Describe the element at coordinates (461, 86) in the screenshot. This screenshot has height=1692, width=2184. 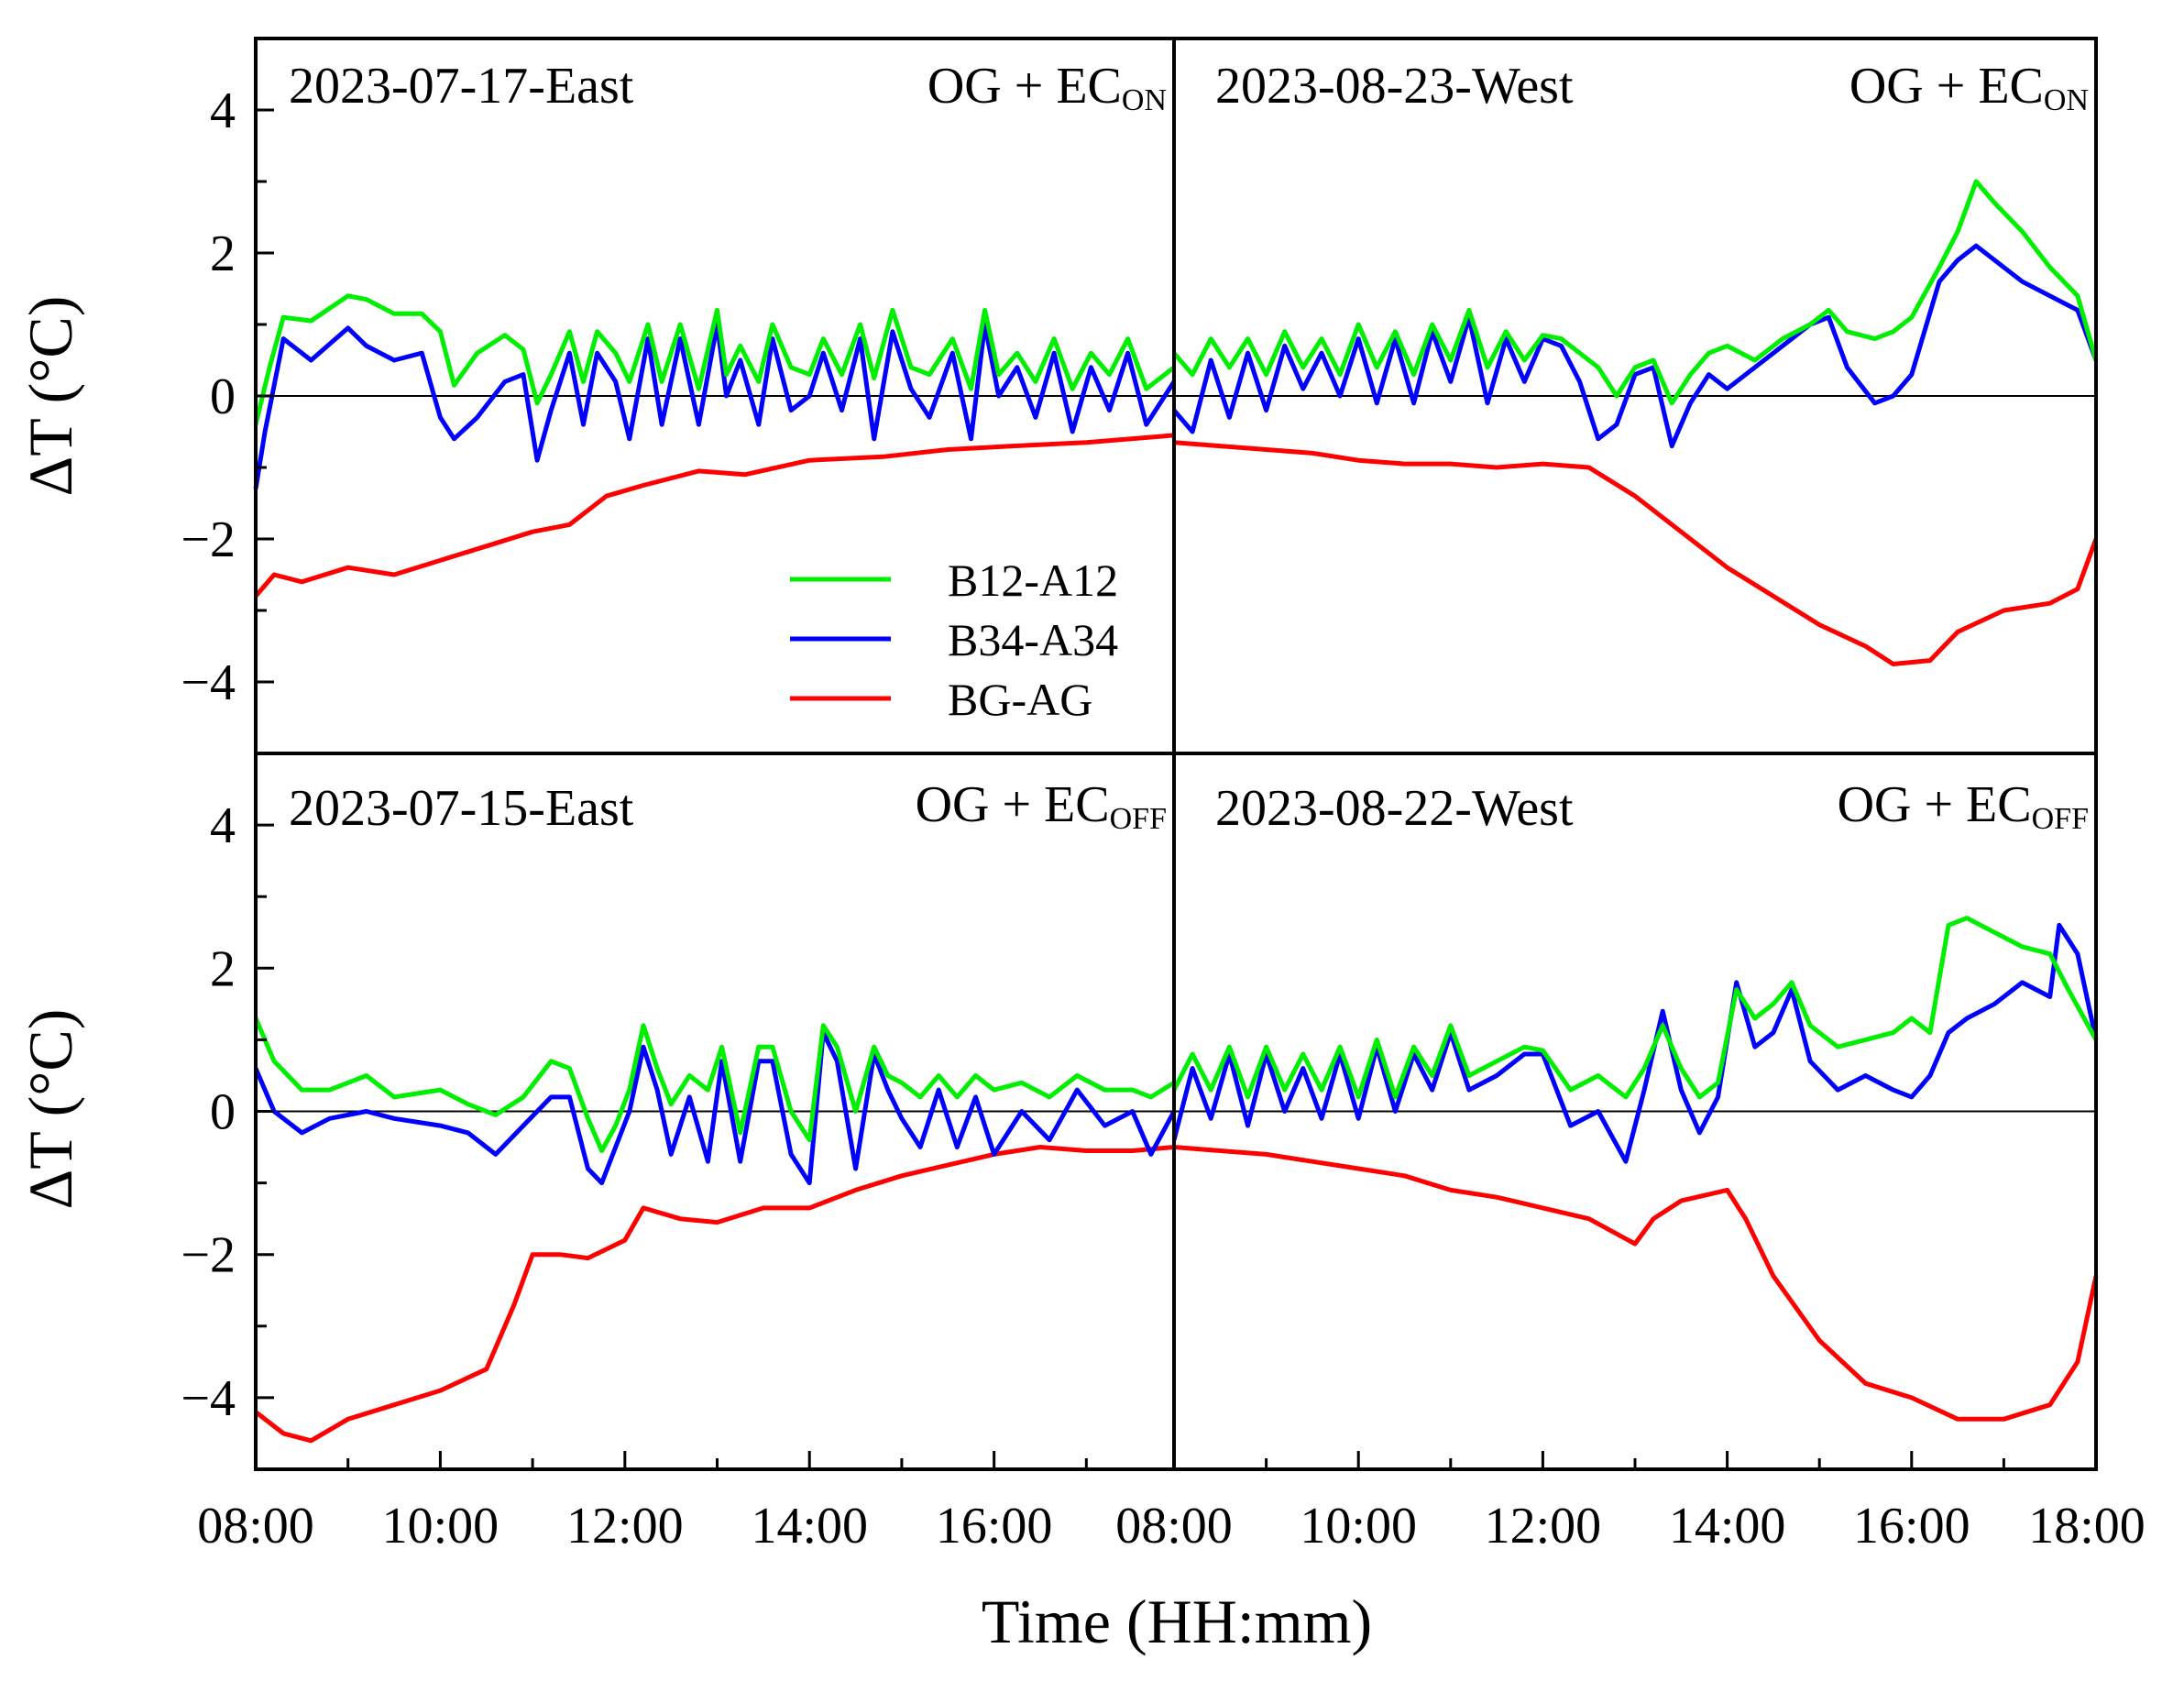
I see `top-left-title: 2023-07-17-East` at that location.